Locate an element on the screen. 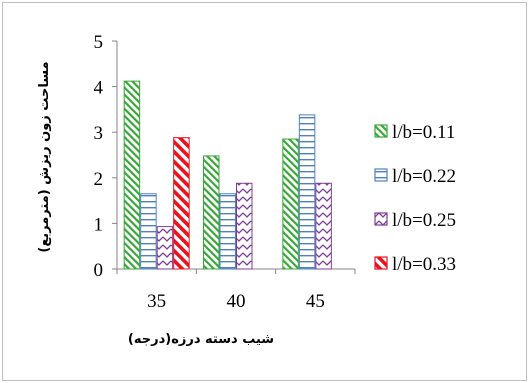  x-axis-title: شیب دسته درزه(درجه) is located at coordinates (201, 339).